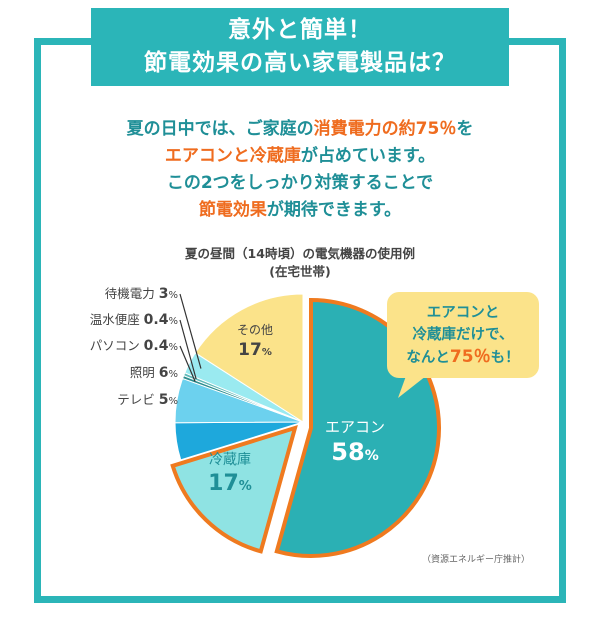 This screenshot has width=600, height=627. What do you see at coordinates (385, 129) in the screenshot?
I see `intro-l1b: 消費電力の約75％` at bounding box center [385, 129].